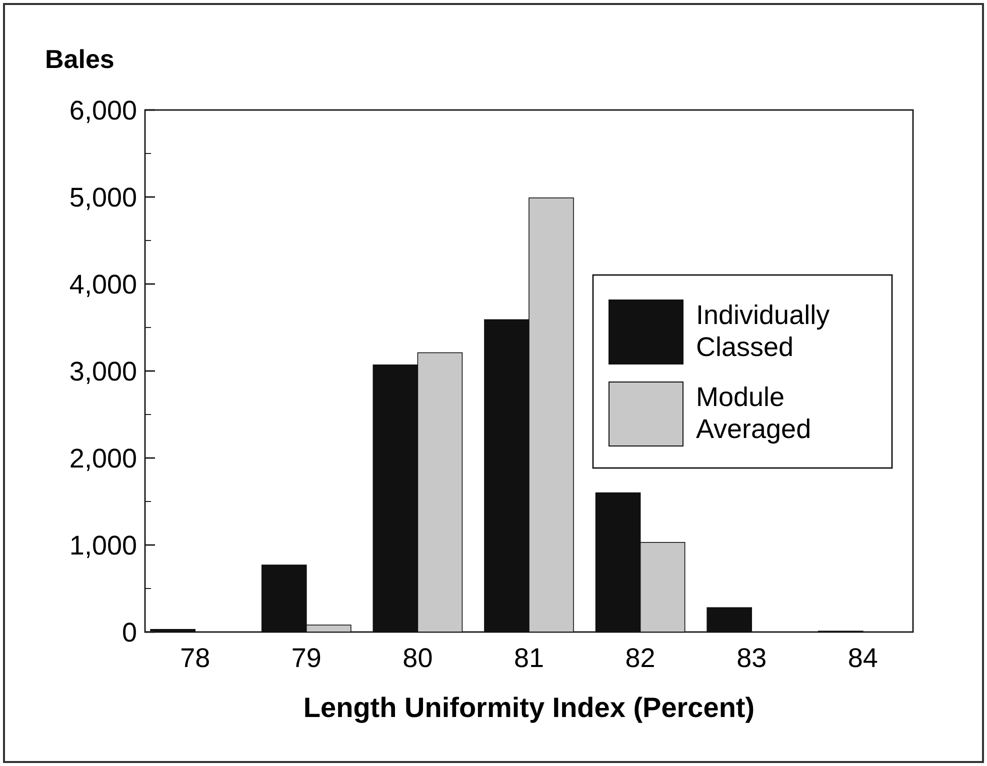  What do you see at coordinates (103, 458) in the screenshot?
I see `y-tick-label: 2,000` at bounding box center [103, 458].